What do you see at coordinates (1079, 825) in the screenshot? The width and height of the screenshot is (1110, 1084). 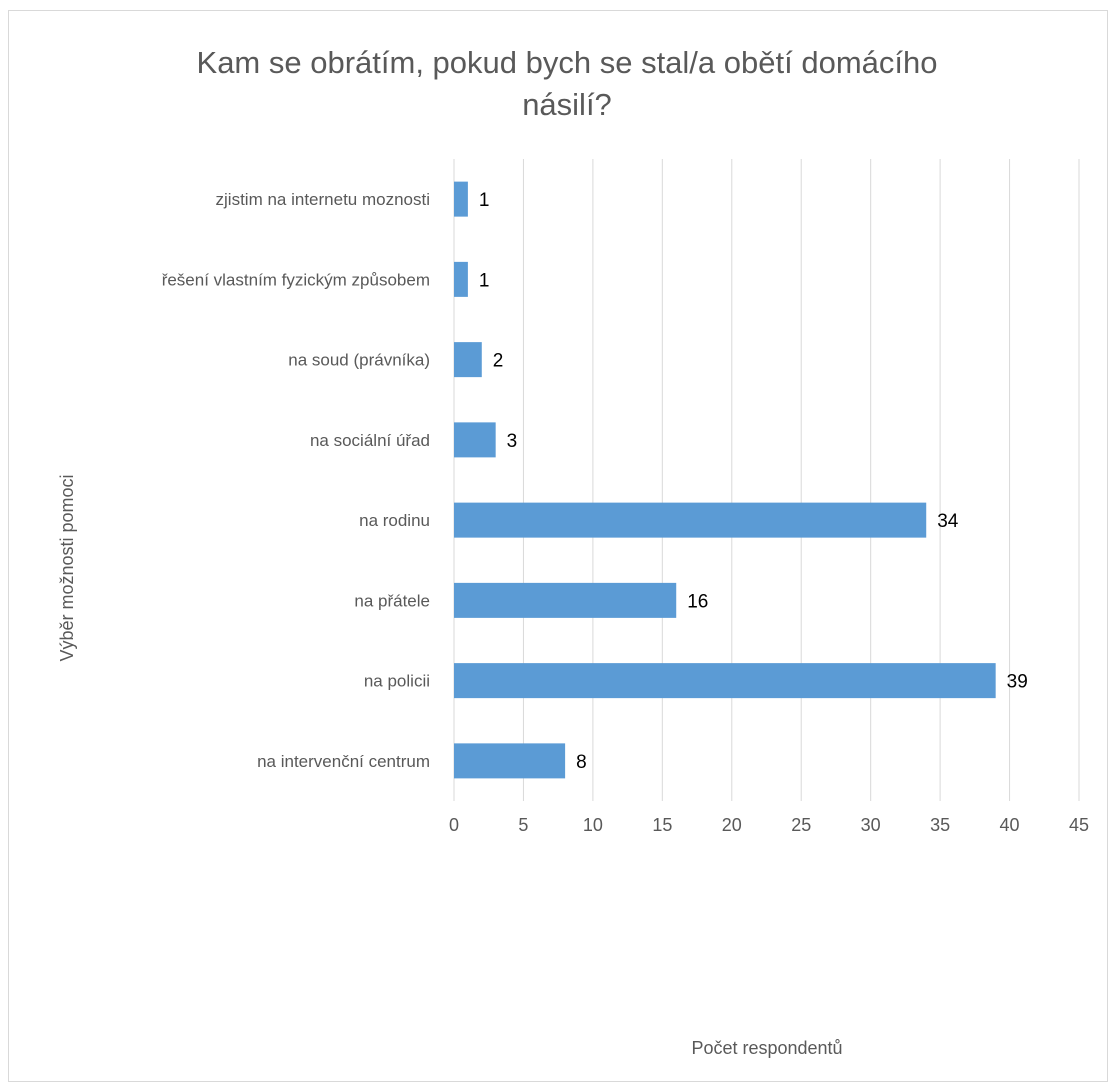 I see `x-tick-label: 45` at bounding box center [1079, 825].